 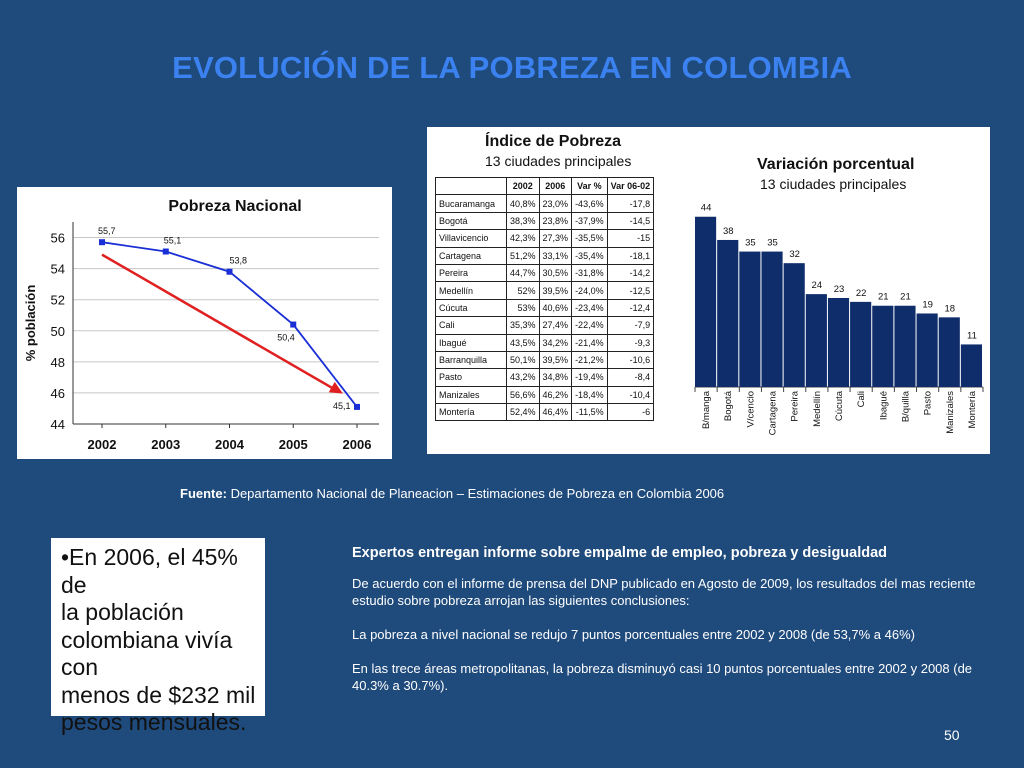 What do you see at coordinates (58, 300) in the screenshot?
I see `y-tick-label: 52` at bounding box center [58, 300].